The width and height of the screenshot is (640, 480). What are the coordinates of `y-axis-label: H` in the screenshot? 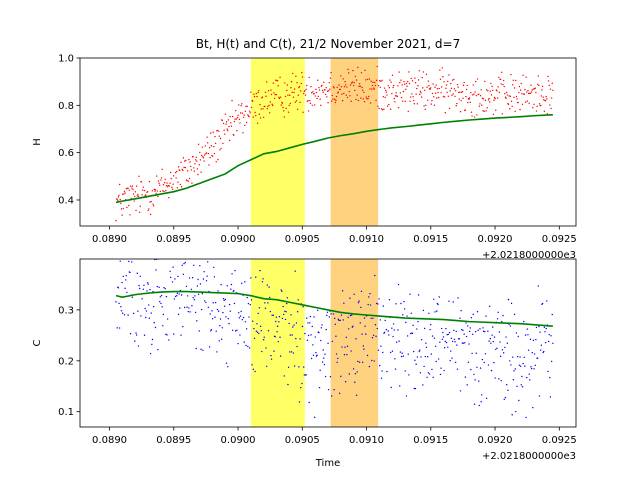 It's located at (37, 142).